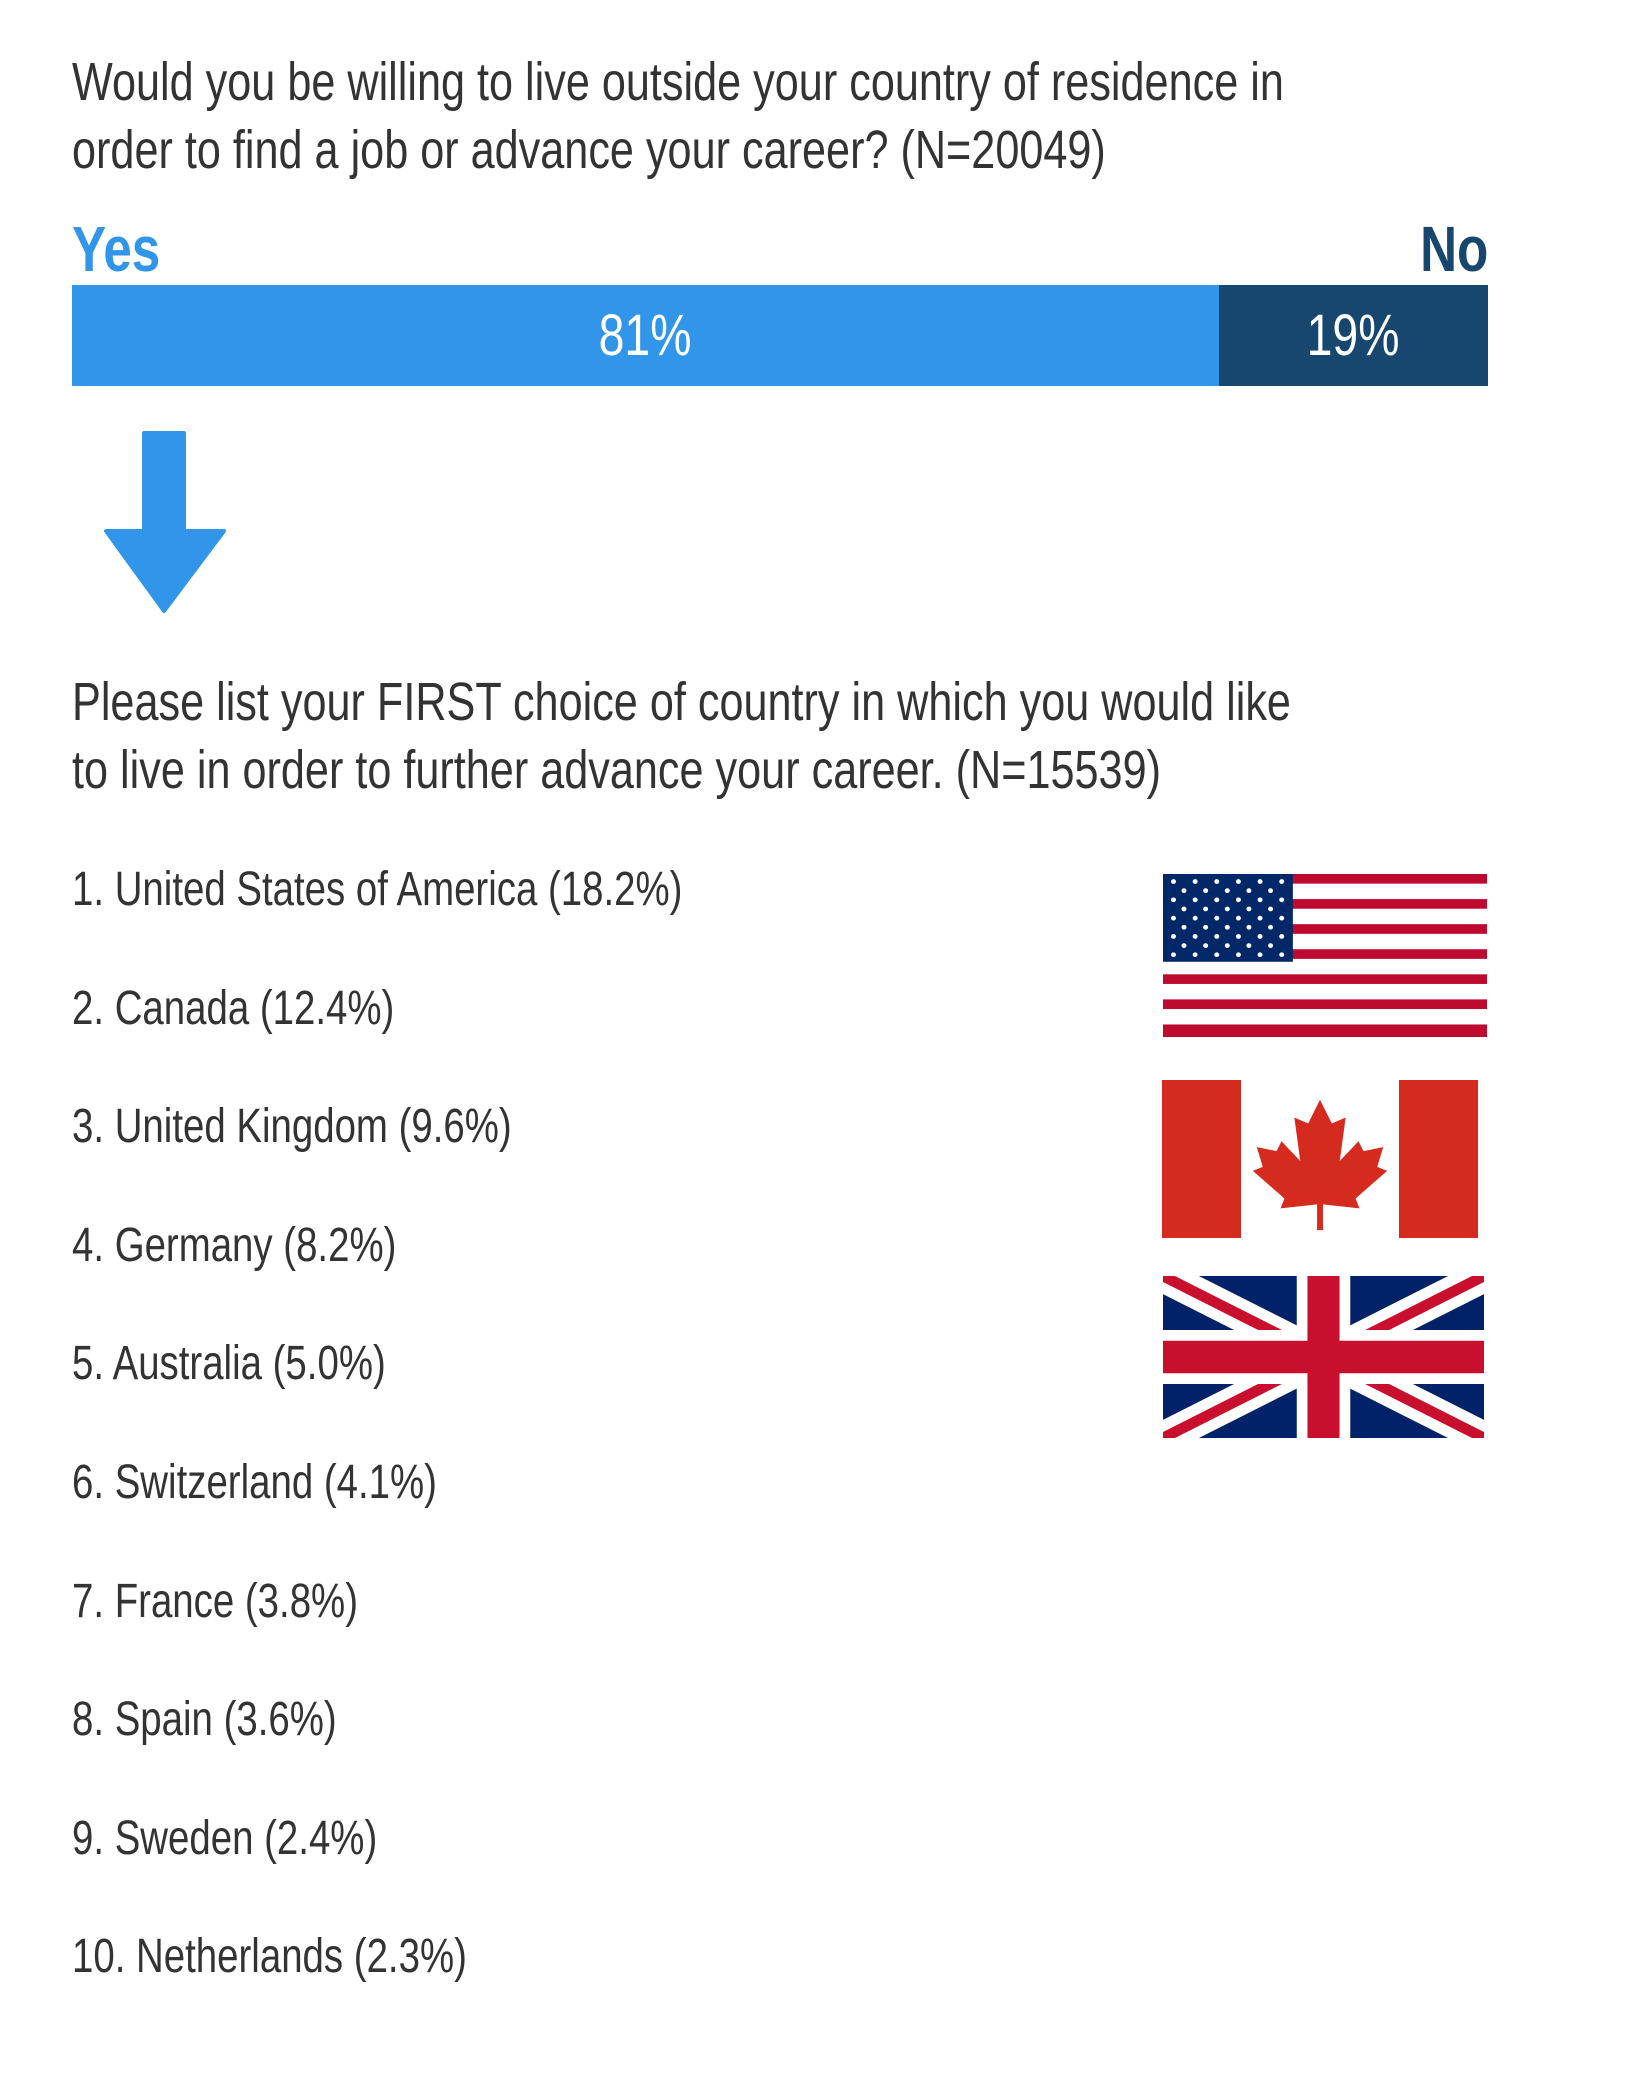  What do you see at coordinates (225, 1838) in the screenshot?
I see `ranking-item: 9. Sweden (2.4%)` at bounding box center [225, 1838].